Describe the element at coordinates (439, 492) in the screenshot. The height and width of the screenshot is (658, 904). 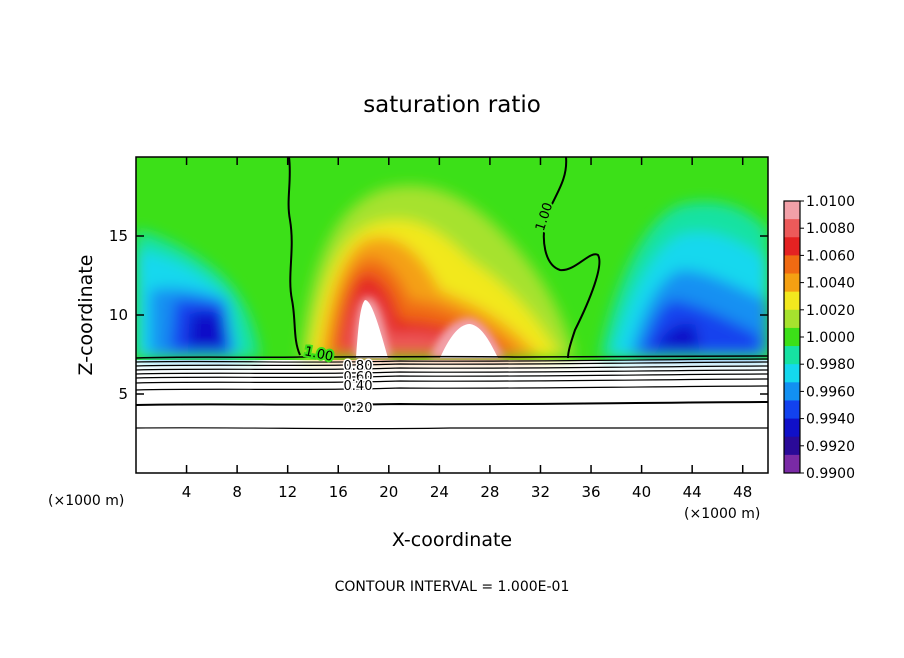
I see `x-tick-label: 24` at that location.